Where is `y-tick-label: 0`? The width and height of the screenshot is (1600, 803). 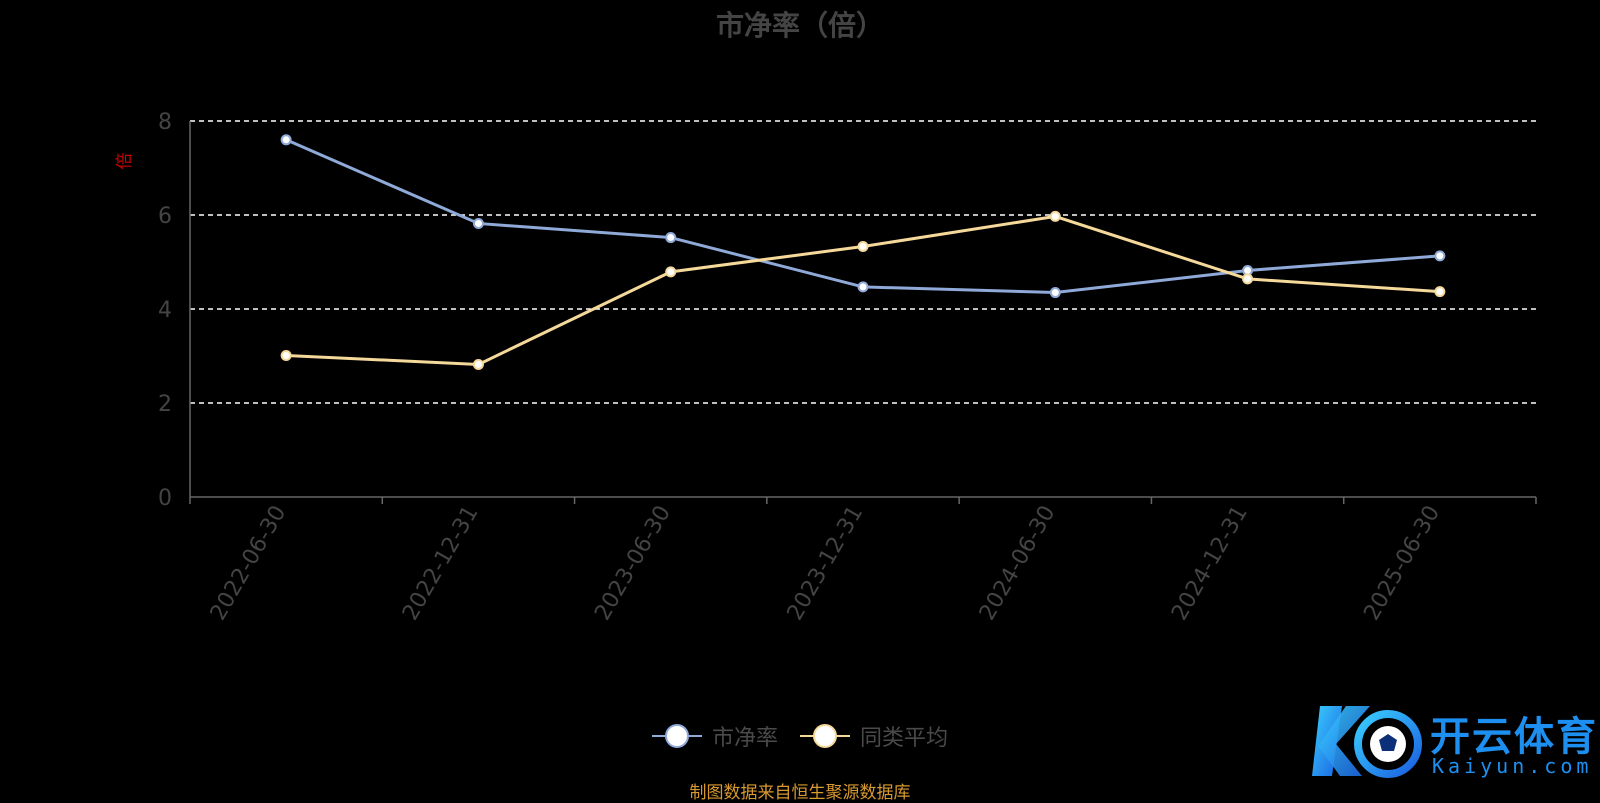
y-tick-label: 0 is located at coordinates (165, 498).